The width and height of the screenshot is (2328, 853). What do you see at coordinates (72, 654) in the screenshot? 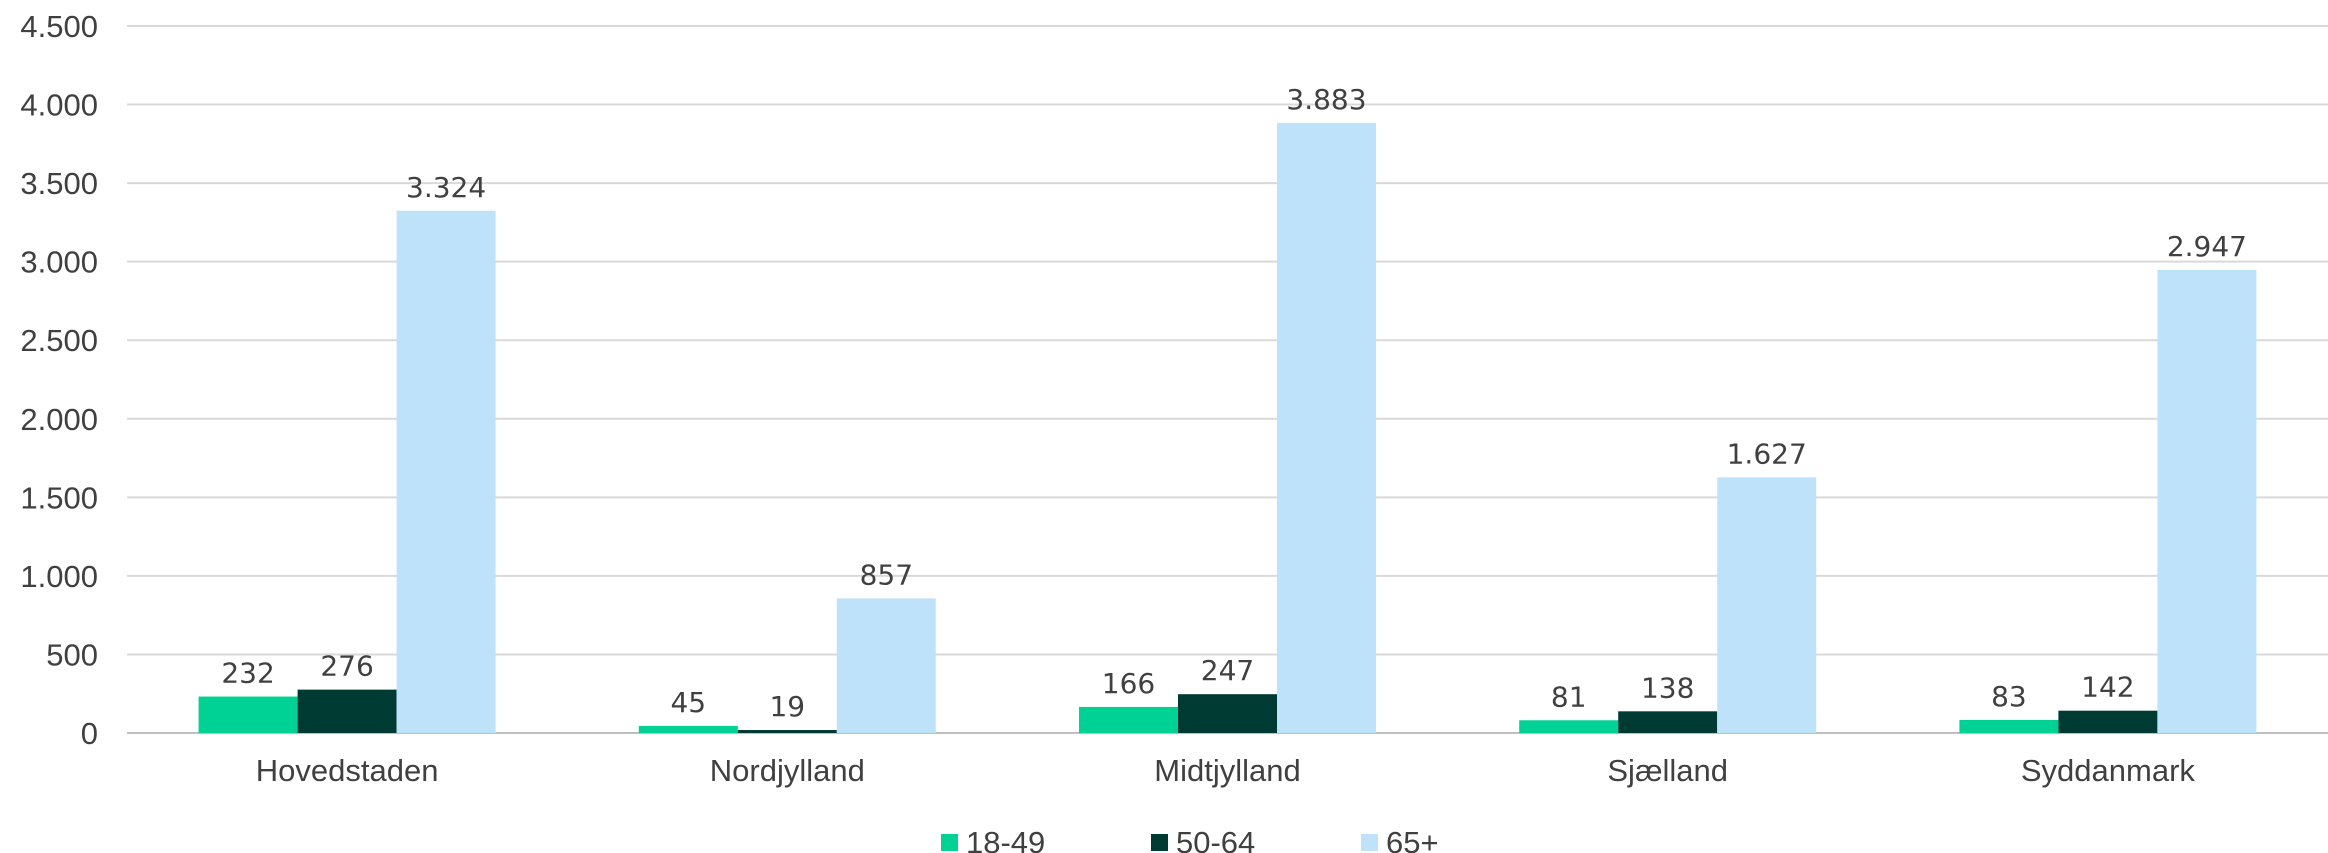
I see `y-tick-label: 500` at bounding box center [72, 654].